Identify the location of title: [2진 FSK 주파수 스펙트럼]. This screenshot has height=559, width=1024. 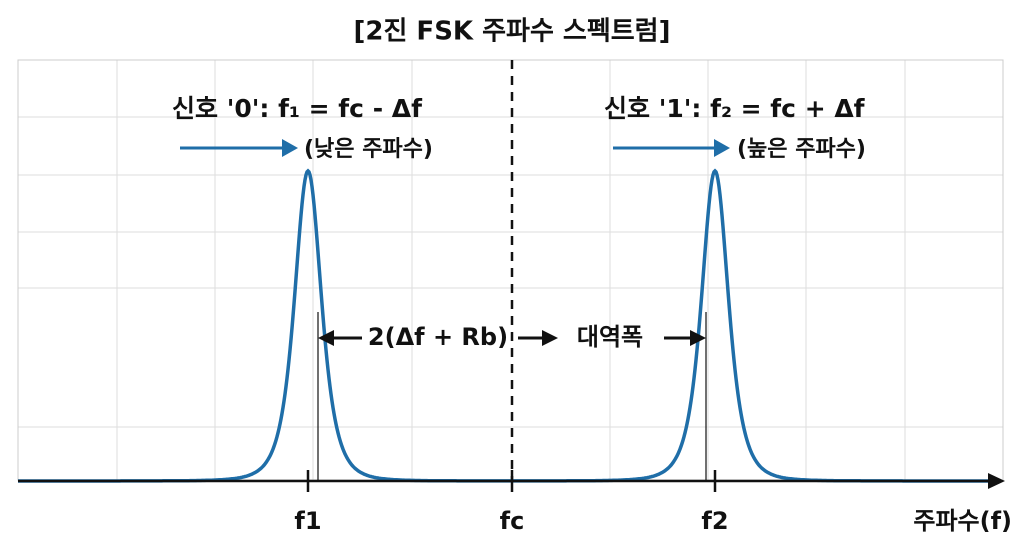
(511, 32).